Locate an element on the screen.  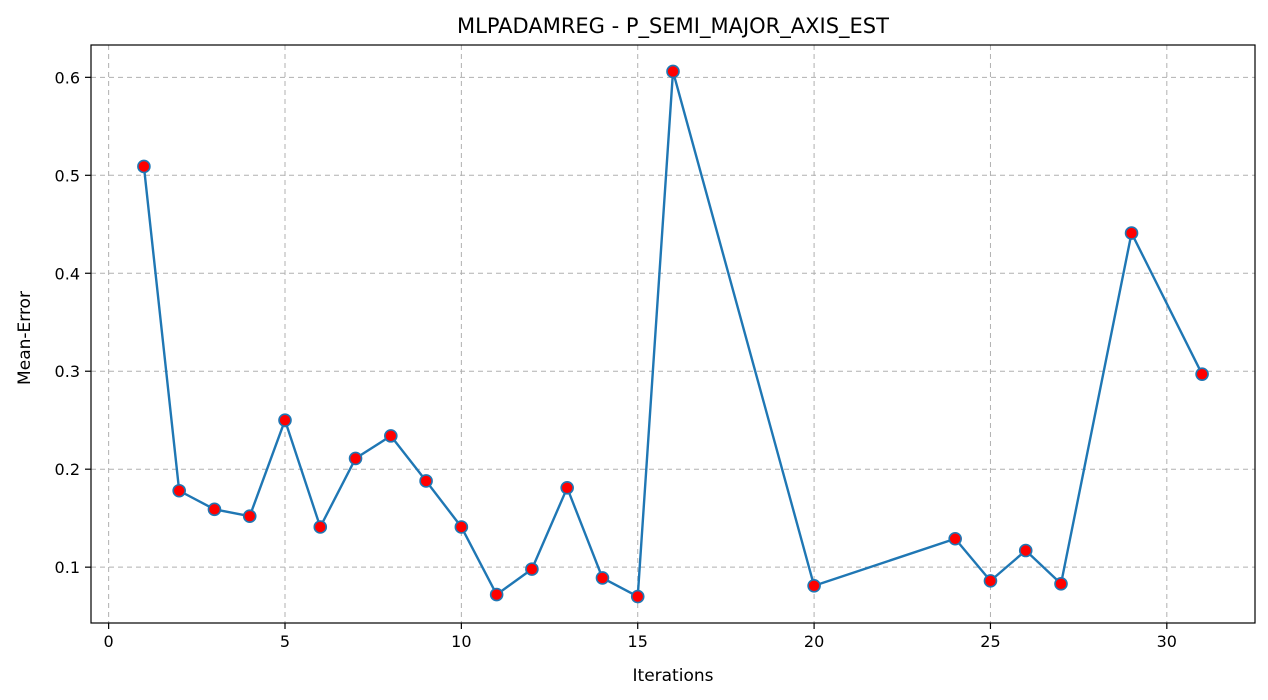
x-axis-label: Iterations is located at coordinates (673, 676).